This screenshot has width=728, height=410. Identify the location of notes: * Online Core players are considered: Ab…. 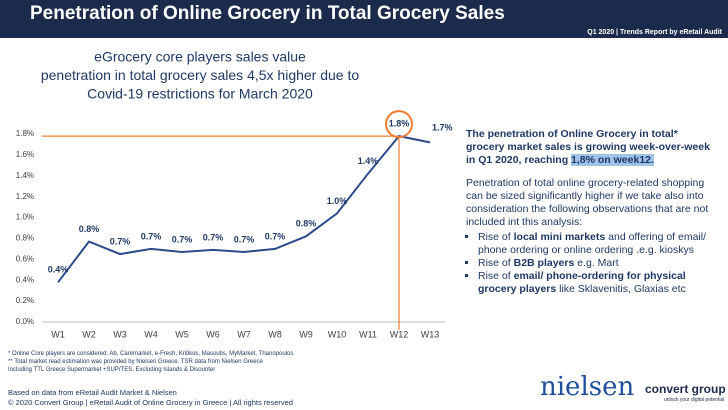
(238, 362).